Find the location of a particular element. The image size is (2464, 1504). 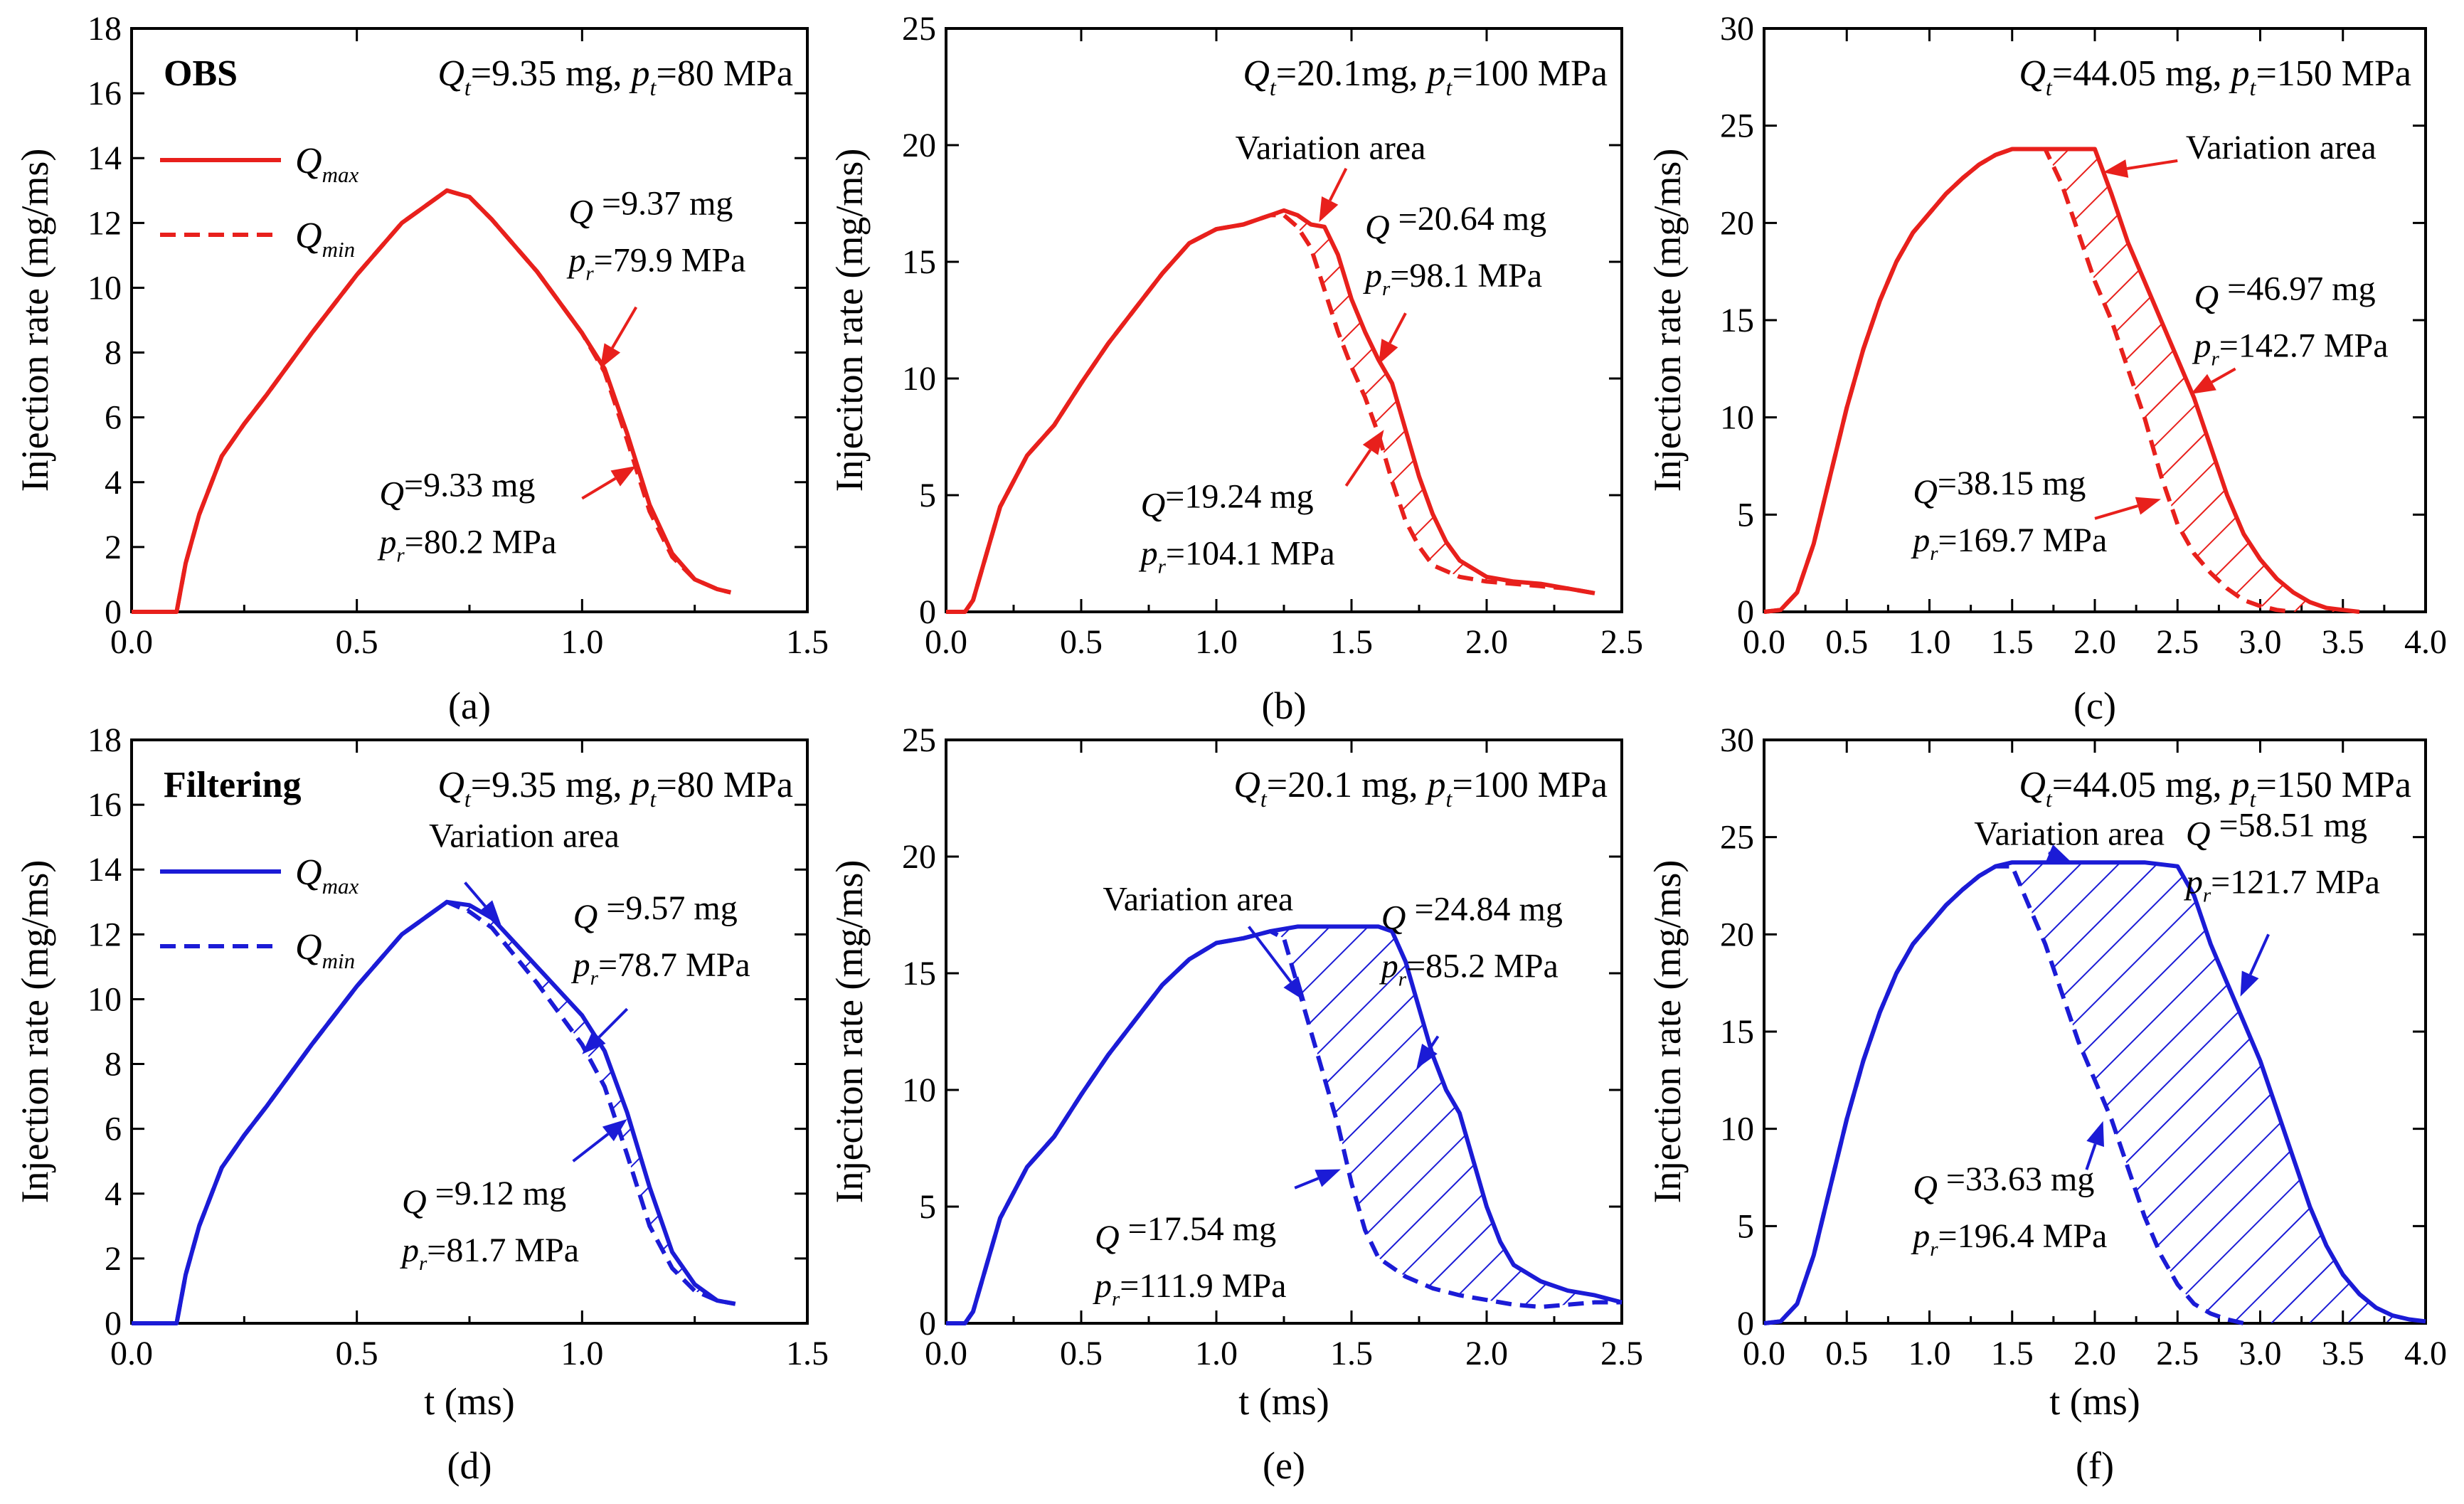

annotation-q-1-rest: =19.24 mg is located at coordinates (1239, 497).